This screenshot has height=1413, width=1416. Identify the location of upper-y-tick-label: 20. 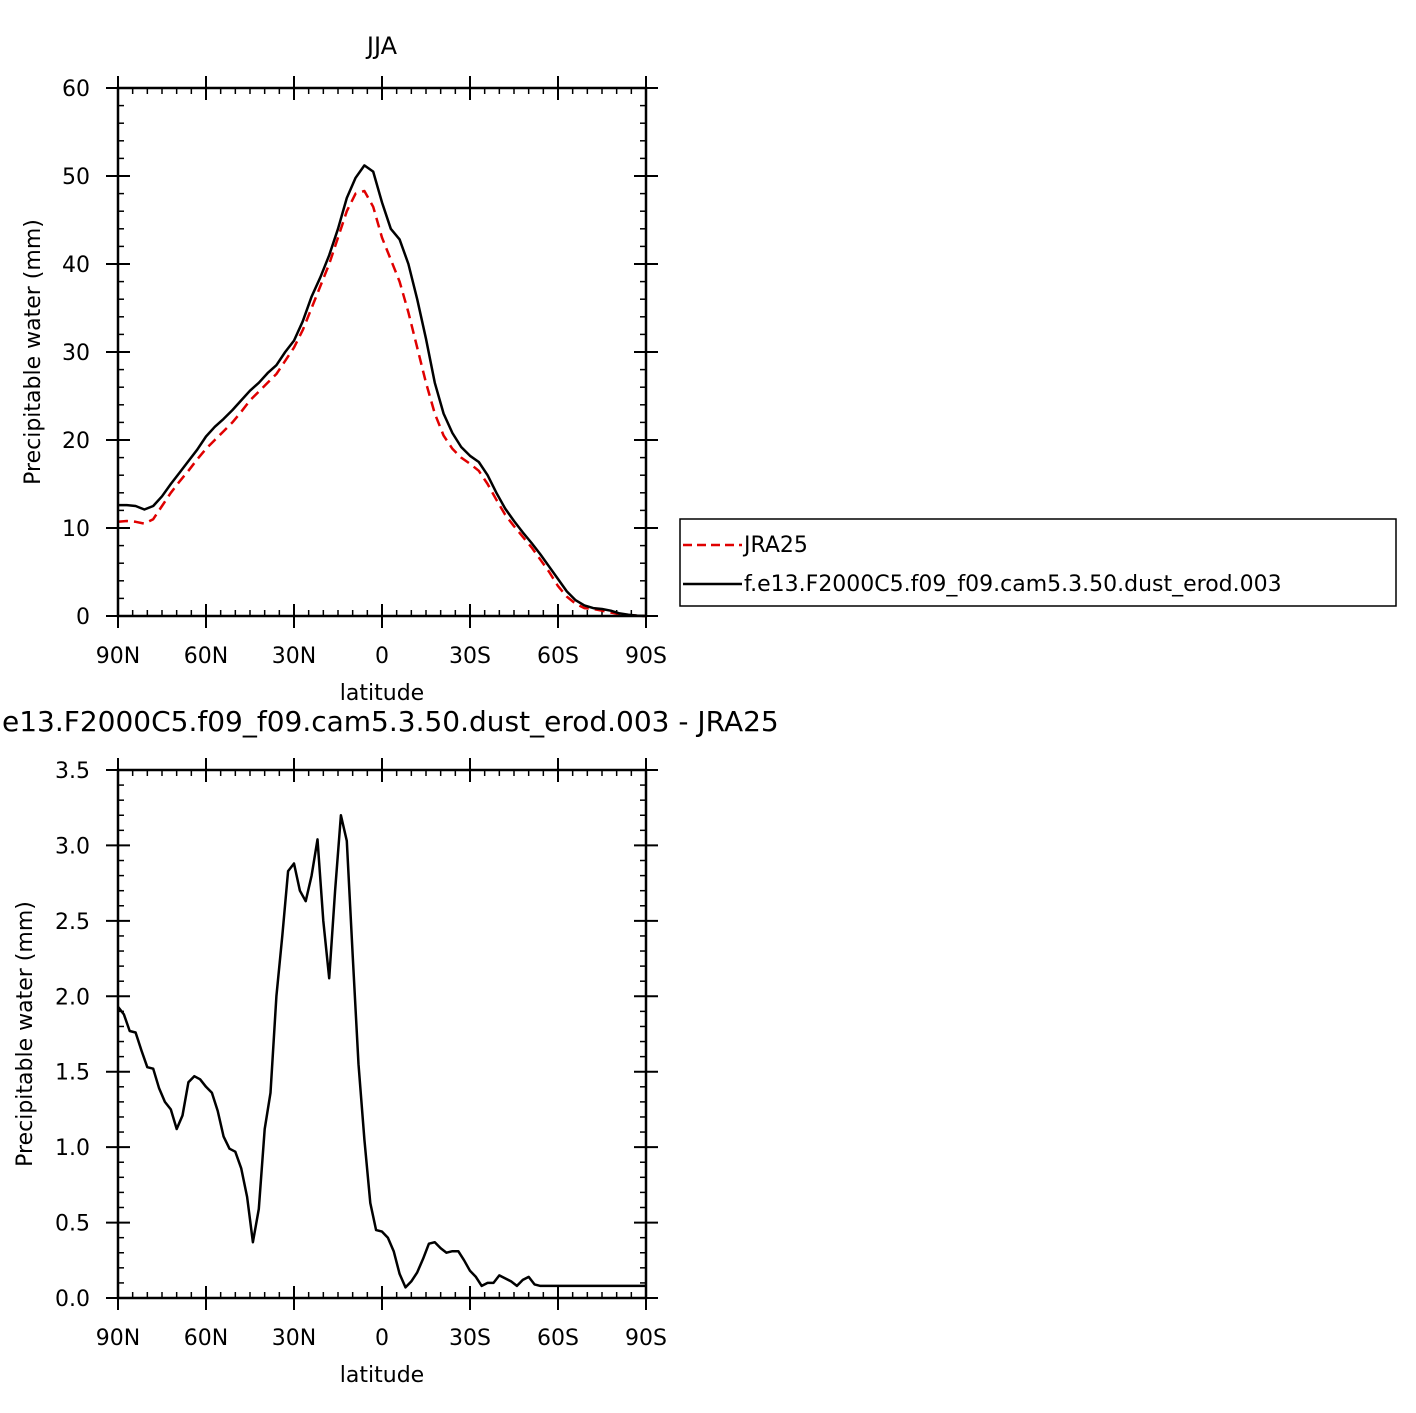
(76, 441).